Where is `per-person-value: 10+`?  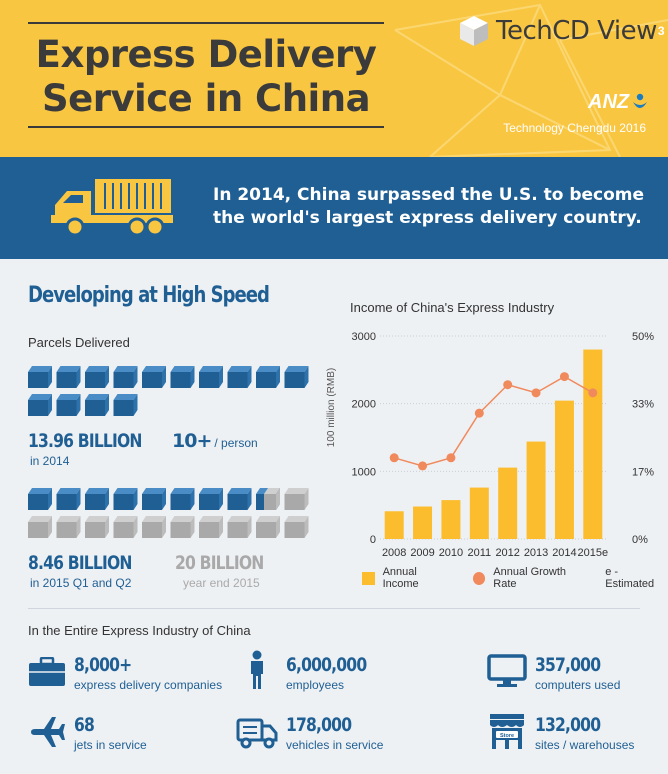
per-person-value: 10+ is located at coordinates (192, 441).